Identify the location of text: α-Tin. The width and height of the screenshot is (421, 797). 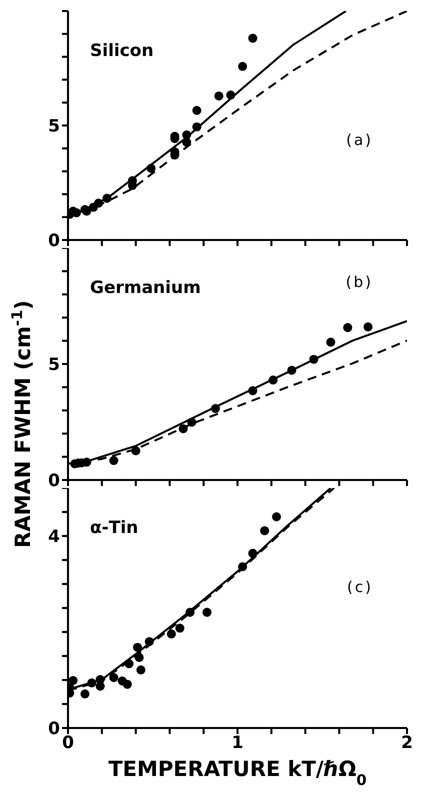
(114, 528).